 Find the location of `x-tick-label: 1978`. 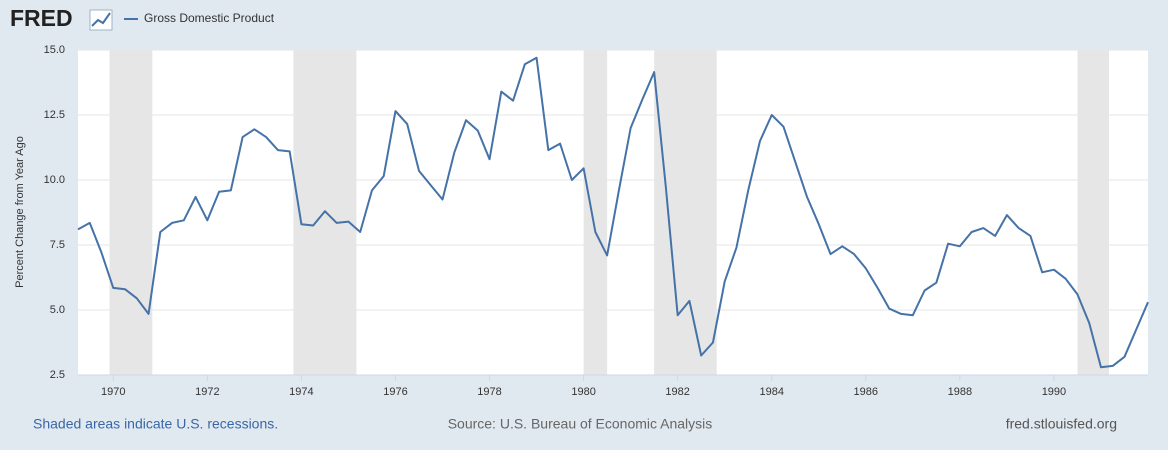

x-tick-label: 1978 is located at coordinates (489, 392).